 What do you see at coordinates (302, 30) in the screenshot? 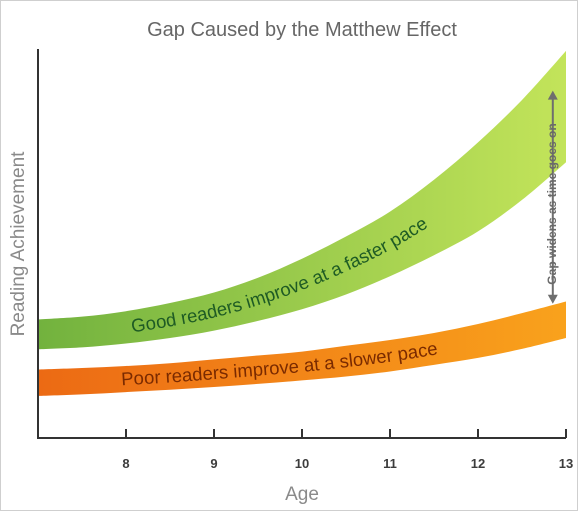
I see `chart-title: Gap Caused by the Matthew Effect` at bounding box center [302, 30].